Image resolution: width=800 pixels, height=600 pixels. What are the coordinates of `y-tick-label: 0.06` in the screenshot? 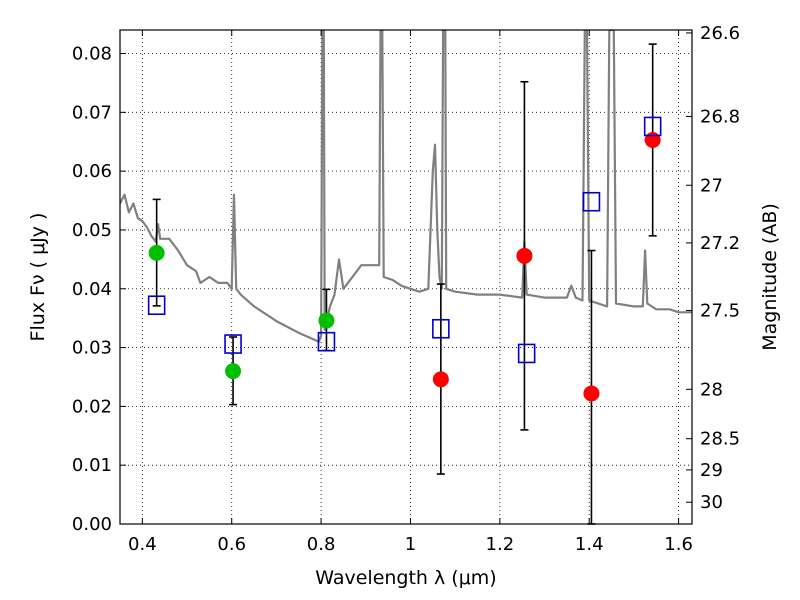 It's located at (92, 171).